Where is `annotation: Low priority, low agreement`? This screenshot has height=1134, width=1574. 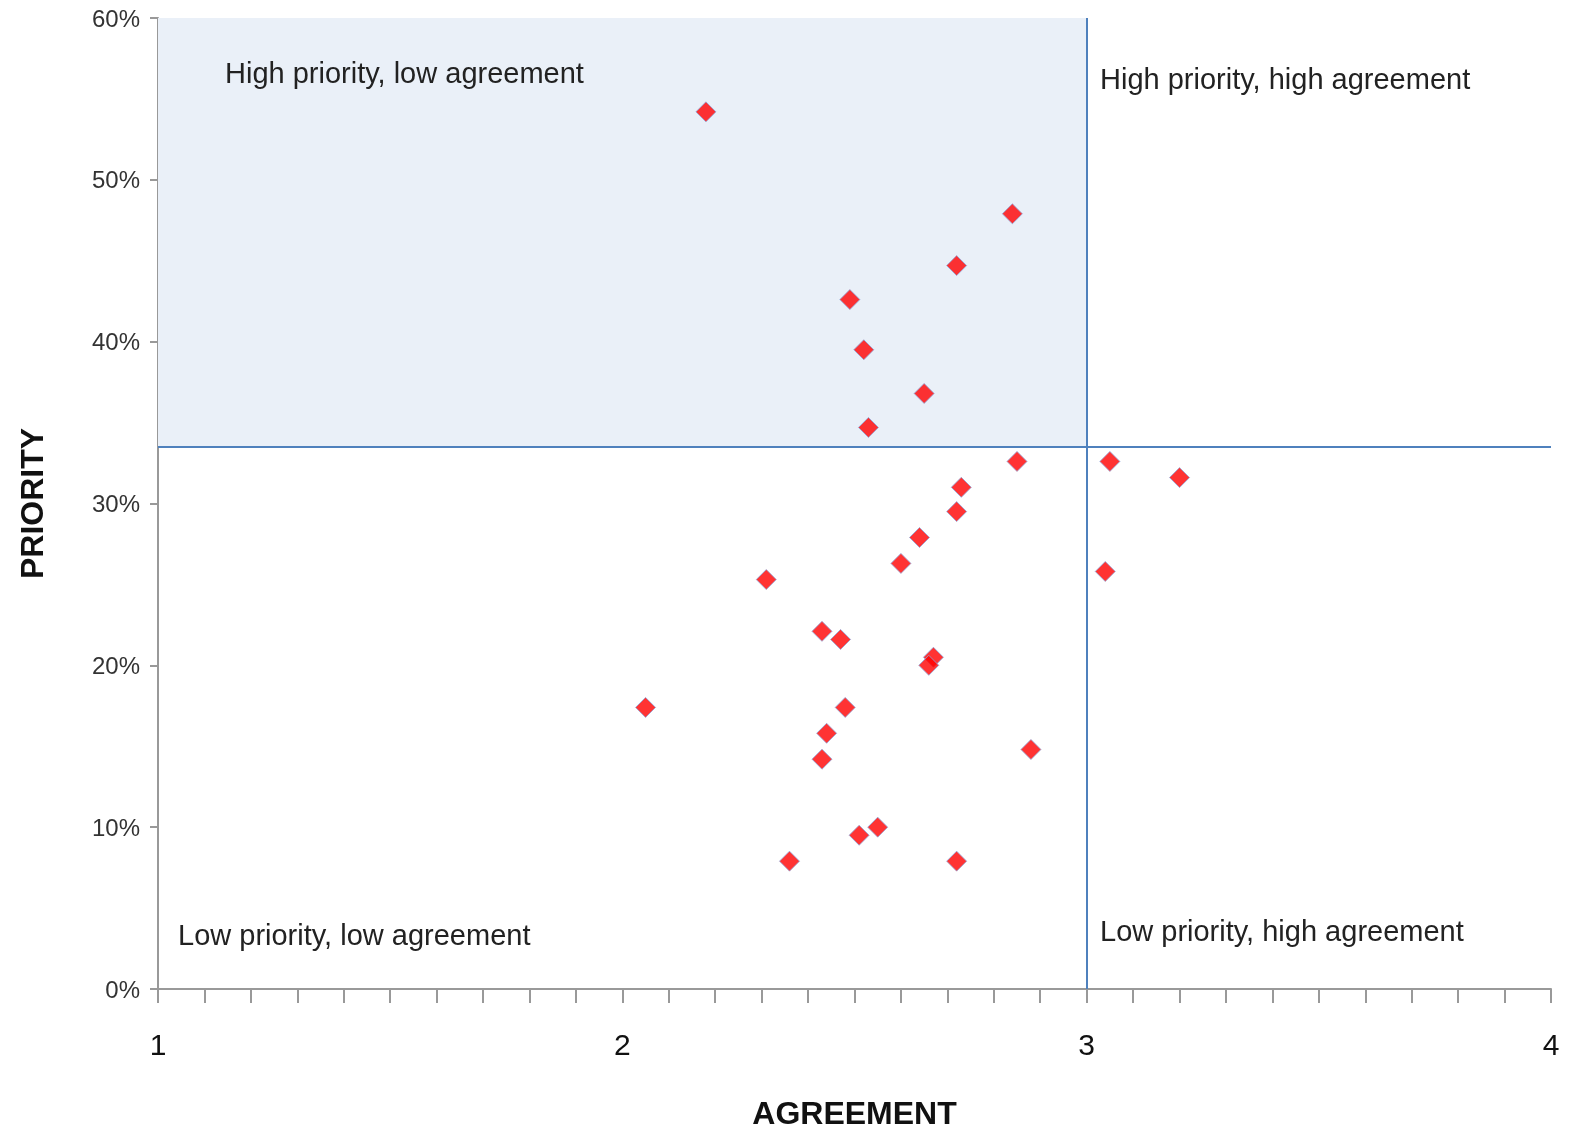 annotation: Low priority, low agreement is located at coordinates (354, 934).